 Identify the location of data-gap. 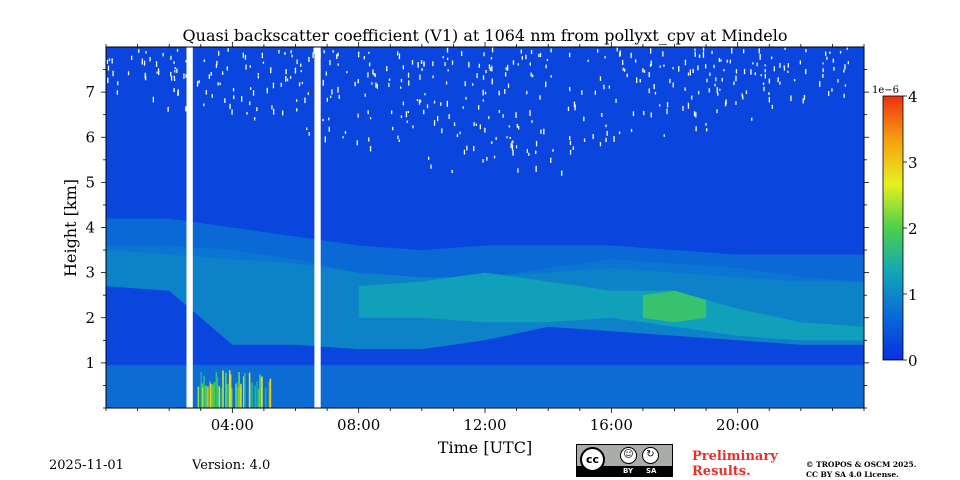
(317, 227).